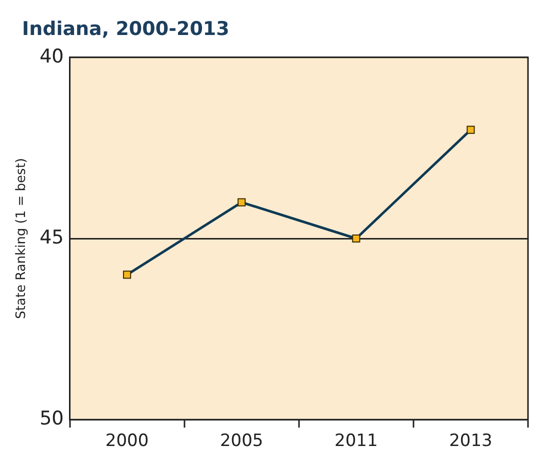 This screenshot has width=542, height=462. What do you see at coordinates (356, 441) in the screenshot?
I see `x-tick-label: 2011` at bounding box center [356, 441].